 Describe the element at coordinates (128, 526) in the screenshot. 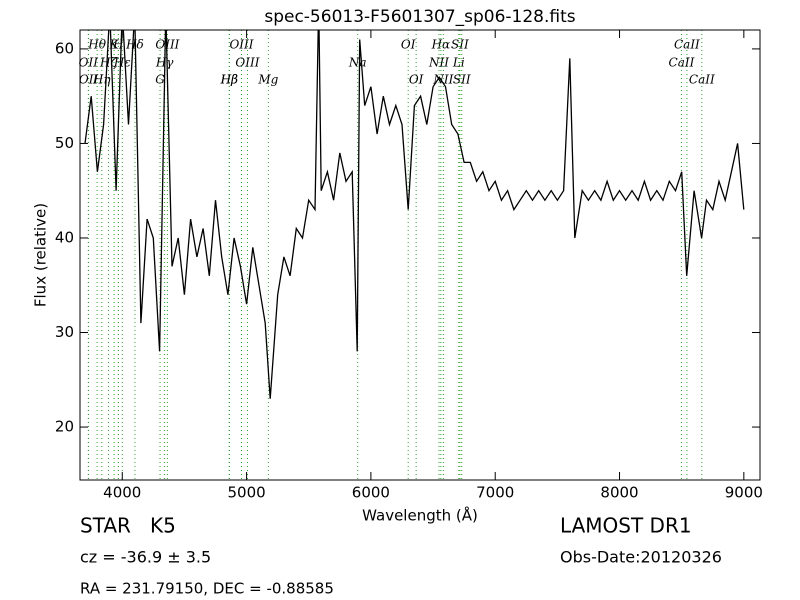

I see `class-label: STAR K5` at that location.